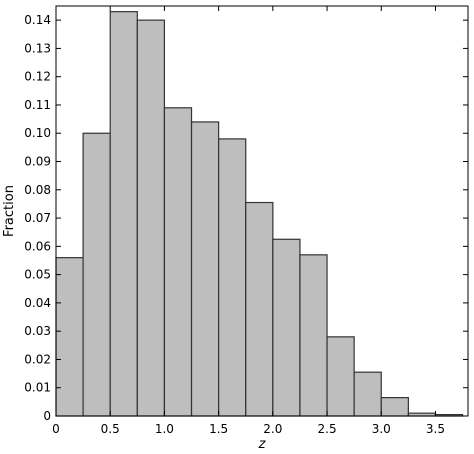 Image resolution: width=474 pixels, height=454 pixels. Describe the element at coordinates (272, 429) in the screenshot. I see `x-tick-label: 2.0` at that location.